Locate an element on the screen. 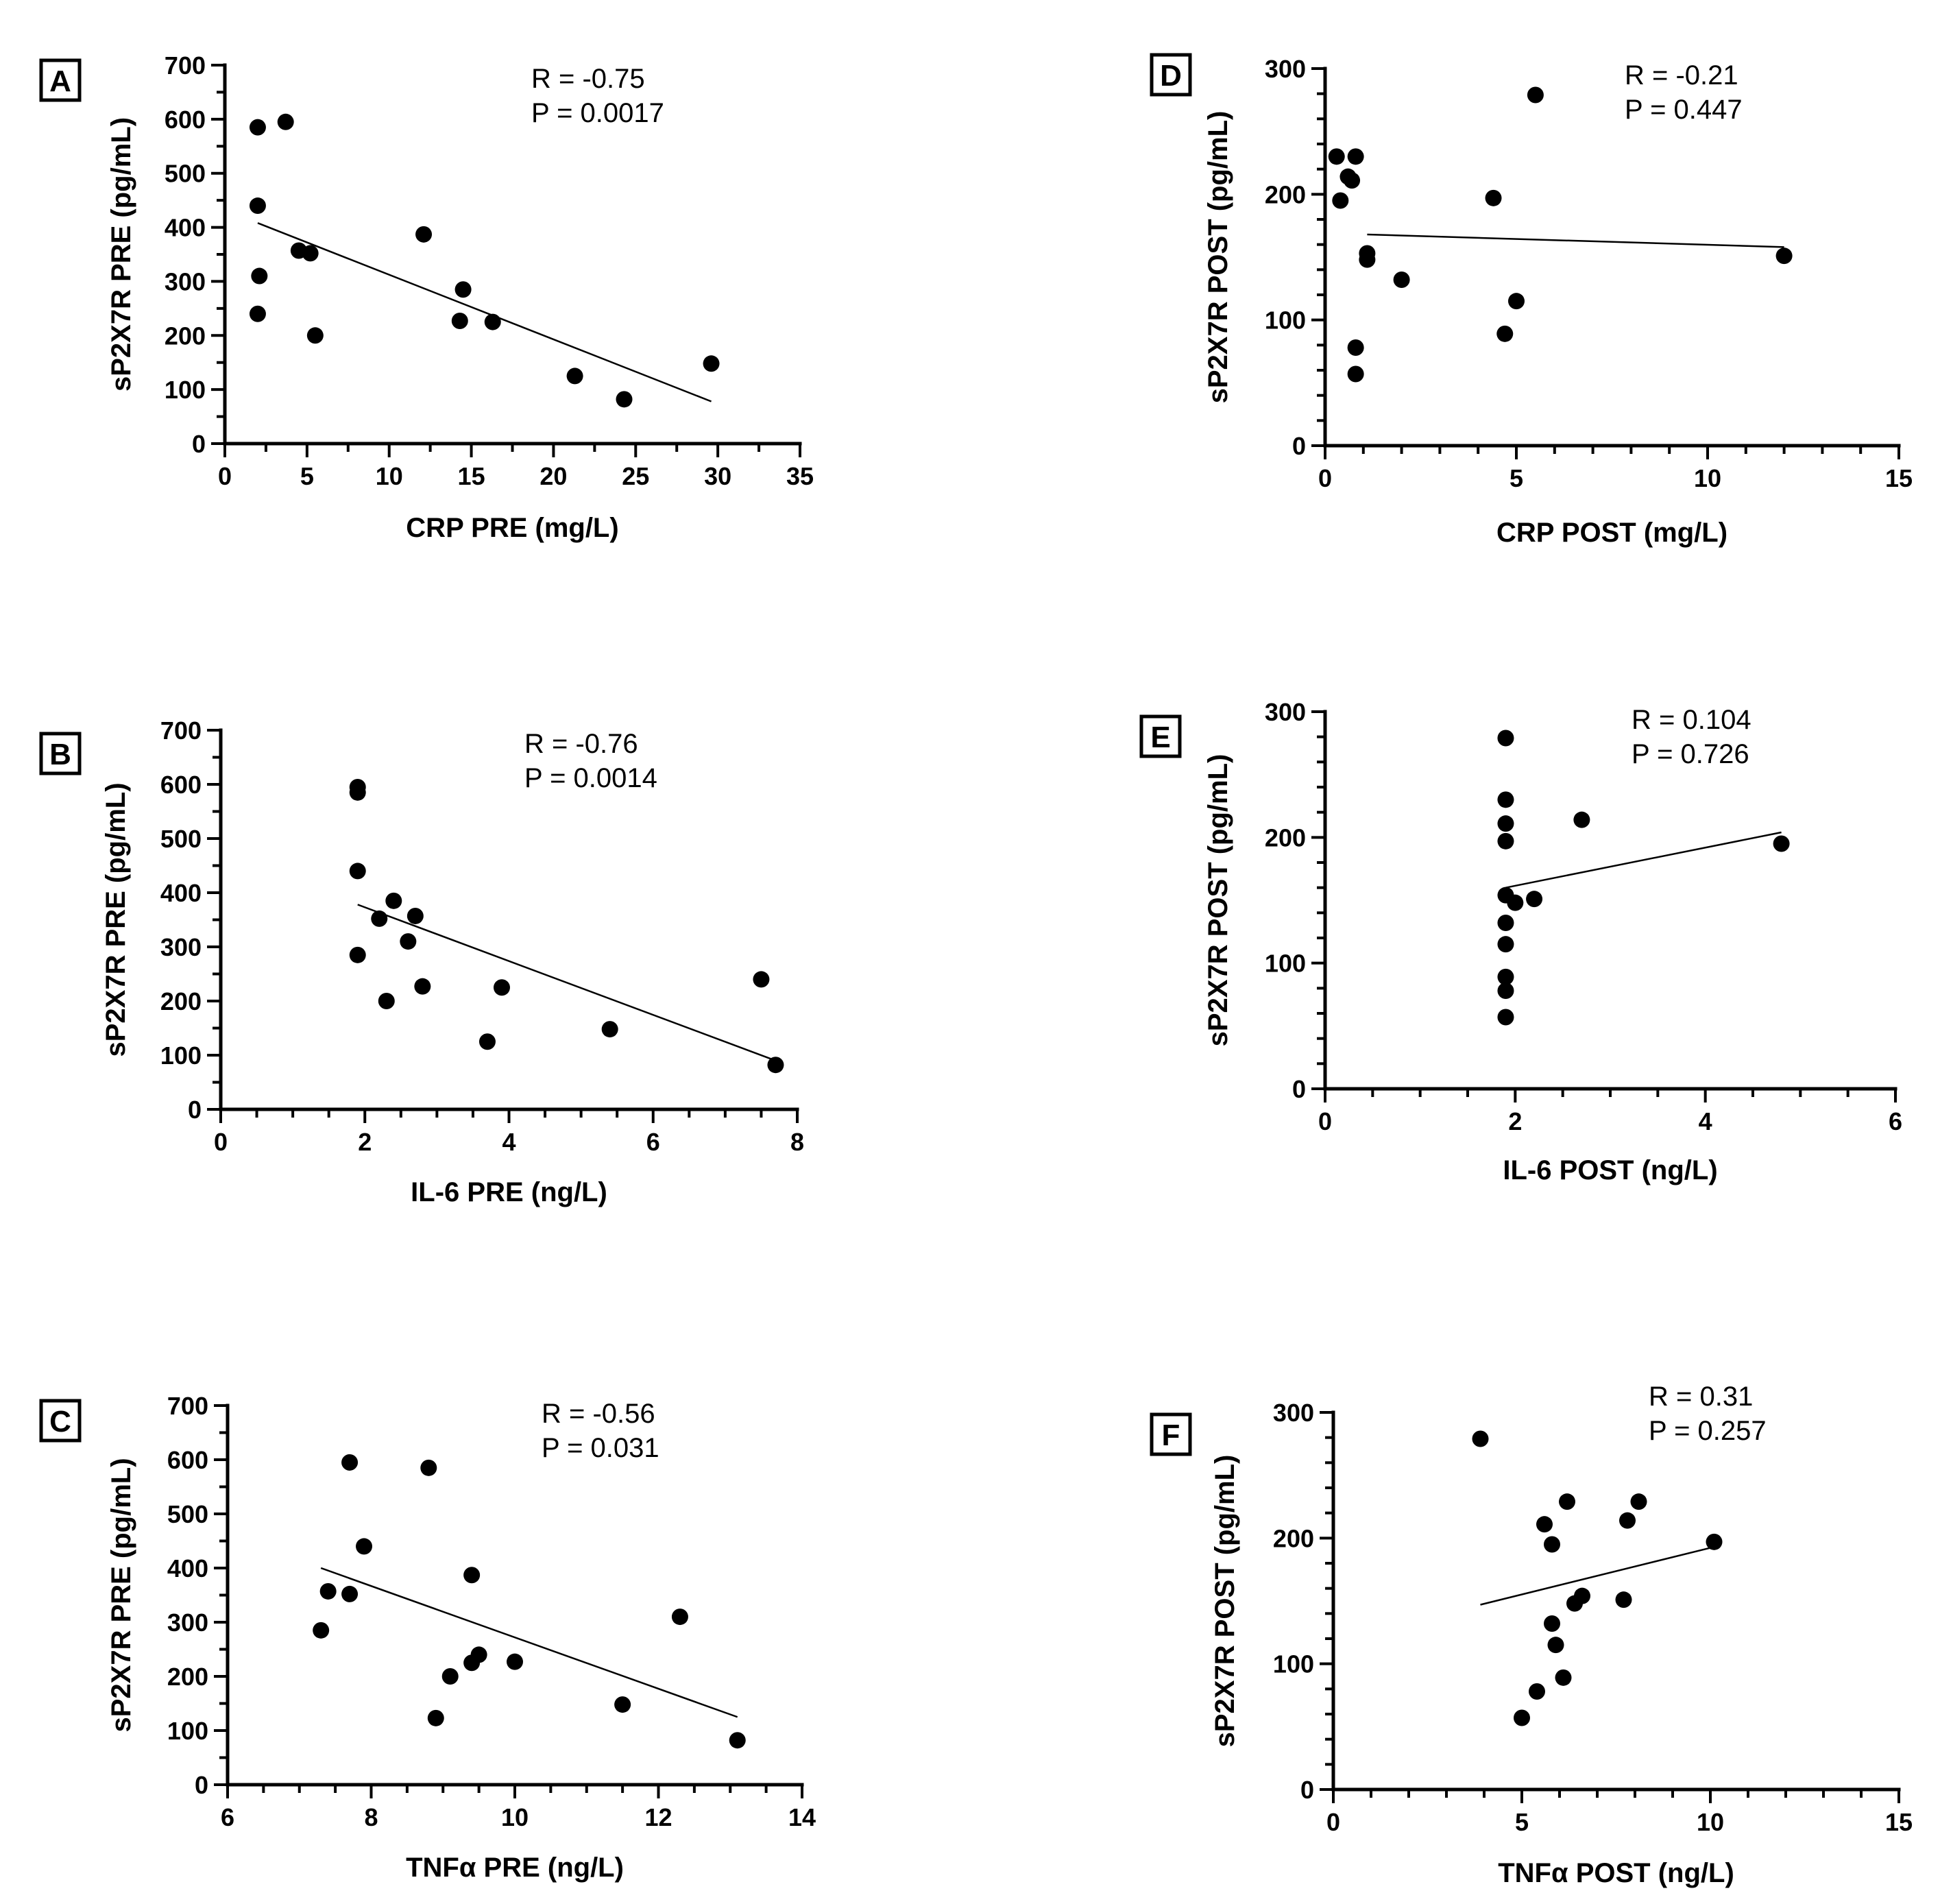 This screenshot has height=1904, width=1940. panel-letter: A is located at coordinates (60, 81).